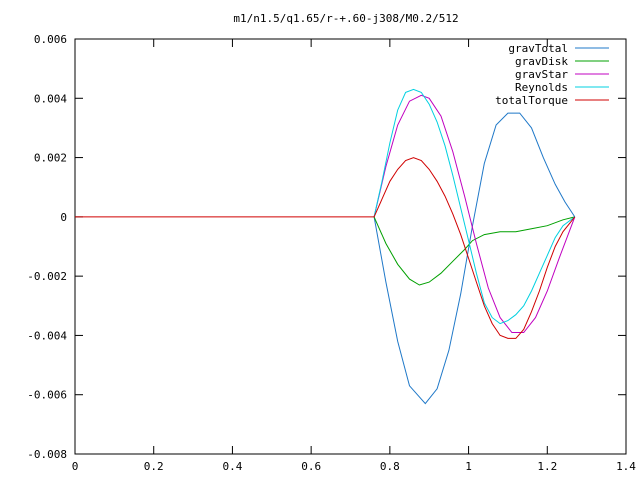 The width and height of the screenshot is (640, 480). I want to click on y-tick-label: 0.006, so click(50, 39).